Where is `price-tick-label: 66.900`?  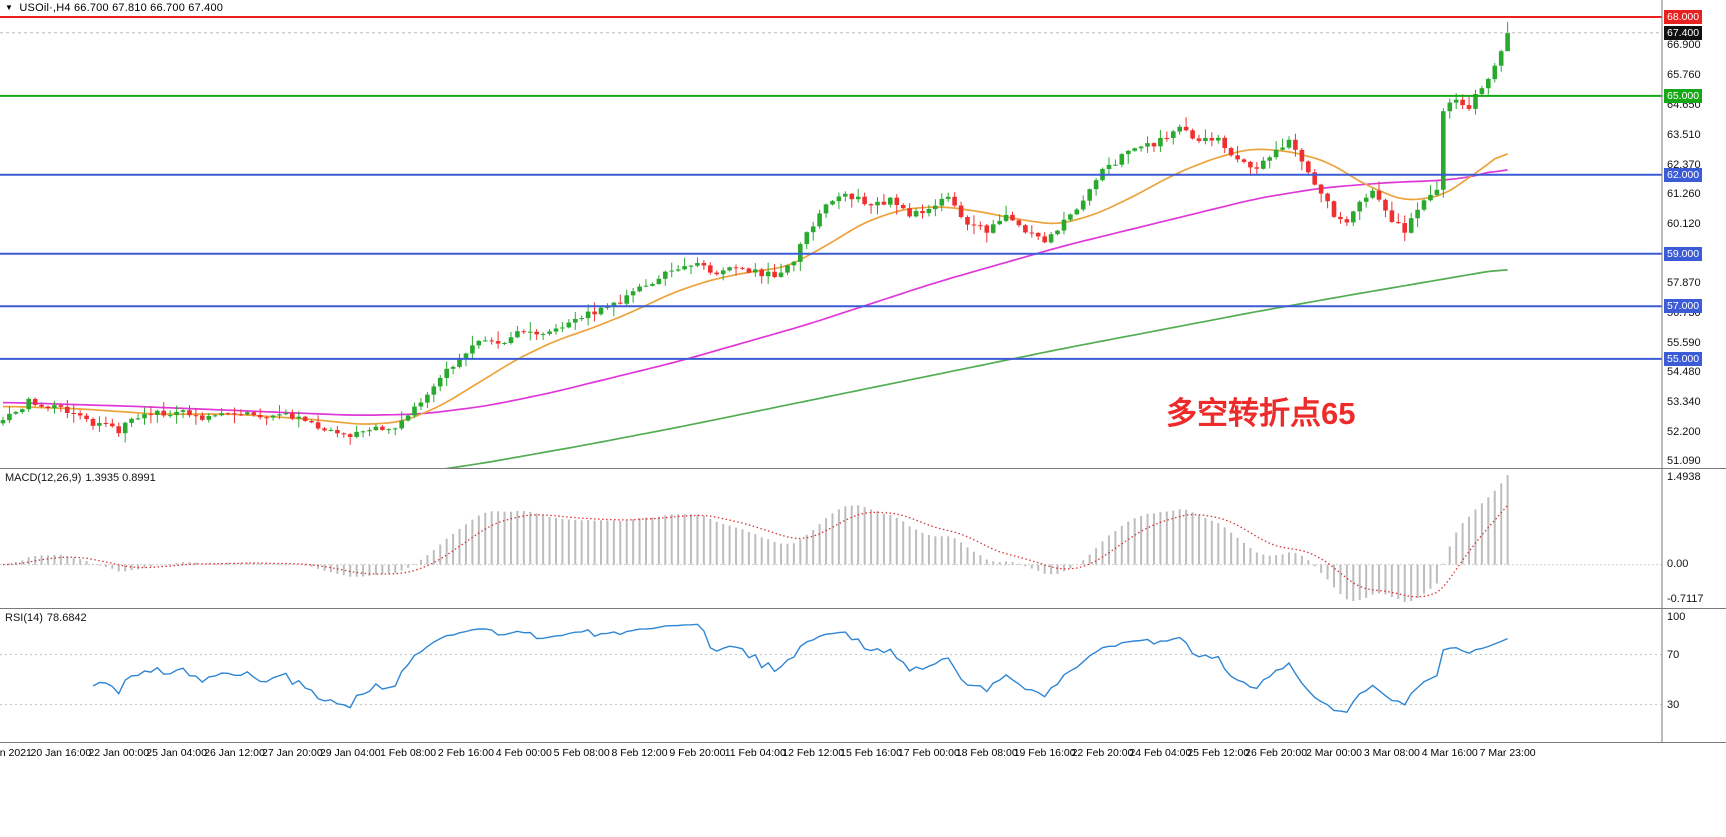
price-tick-label: 66.900 is located at coordinates (1684, 45).